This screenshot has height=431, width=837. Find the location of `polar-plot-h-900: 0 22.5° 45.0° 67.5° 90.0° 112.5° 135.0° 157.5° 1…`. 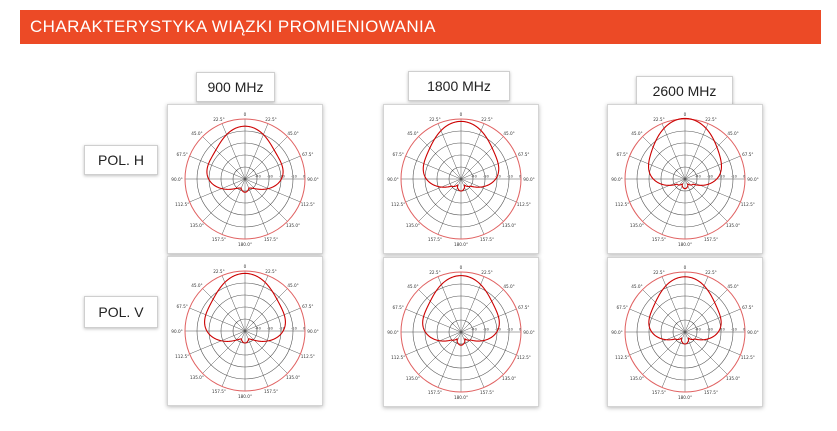

polar-plot-h-900: 0 22.5° 45.0° 67.5° 90.0° 112.5° 135.0° 157.5° 1… is located at coordinates (245, 179).